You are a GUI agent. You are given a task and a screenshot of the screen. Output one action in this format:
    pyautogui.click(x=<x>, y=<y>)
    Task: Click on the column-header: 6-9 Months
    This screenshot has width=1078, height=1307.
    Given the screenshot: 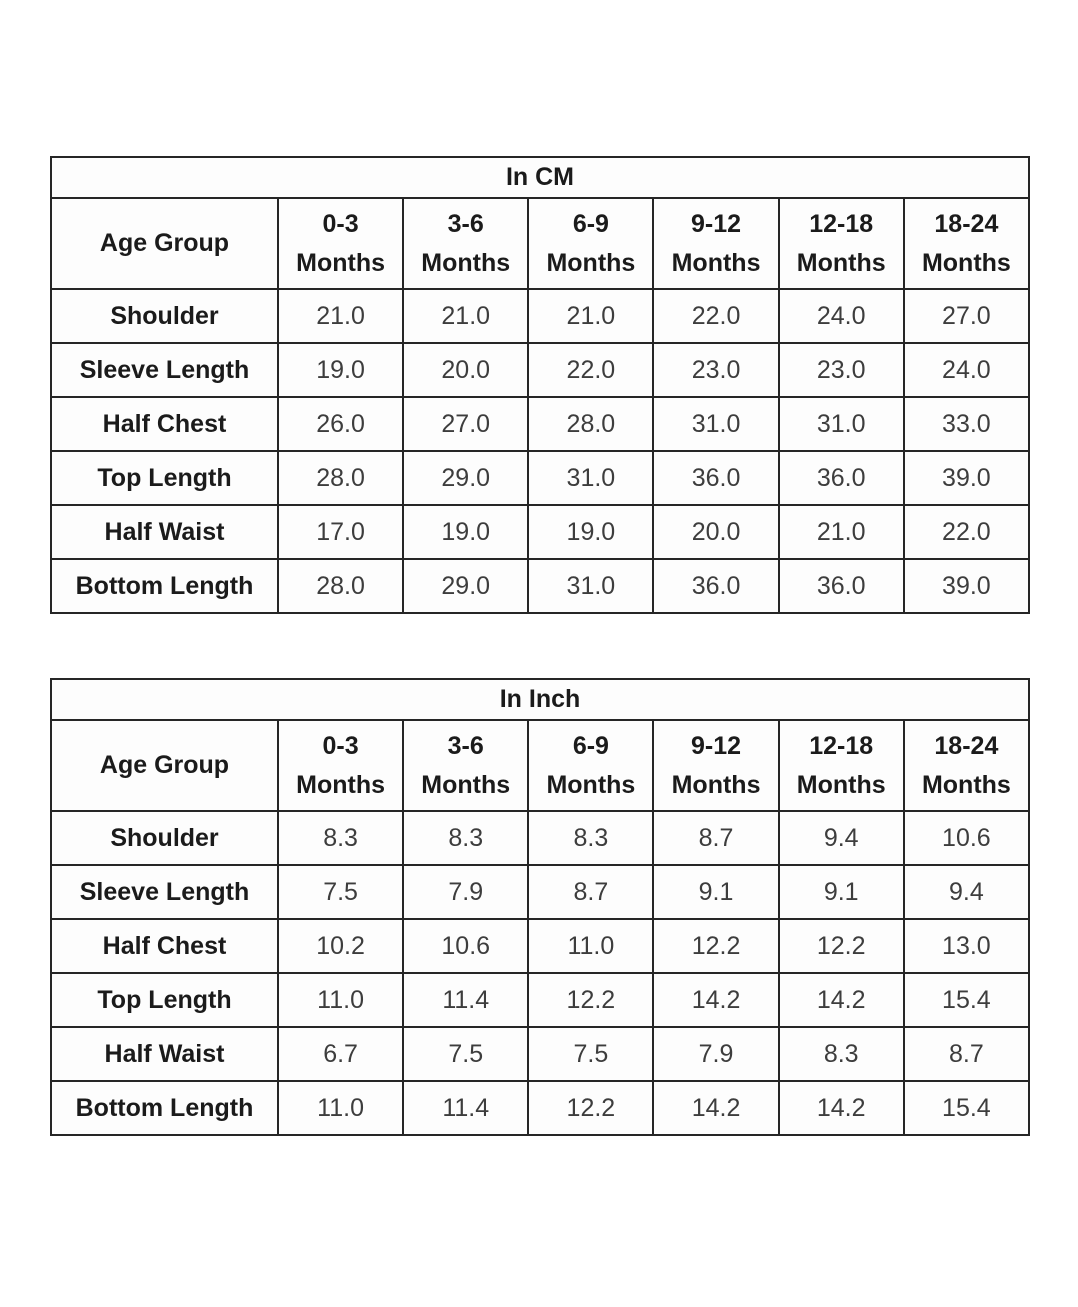 What is the action you would take?
    pyautogui.click(x=591, y=765)
    